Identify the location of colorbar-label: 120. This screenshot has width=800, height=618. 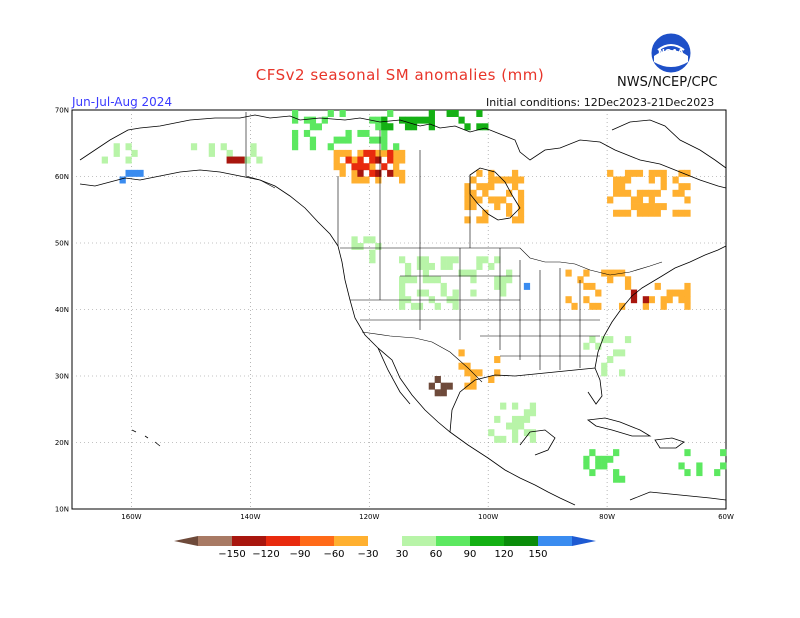
(503, 554).